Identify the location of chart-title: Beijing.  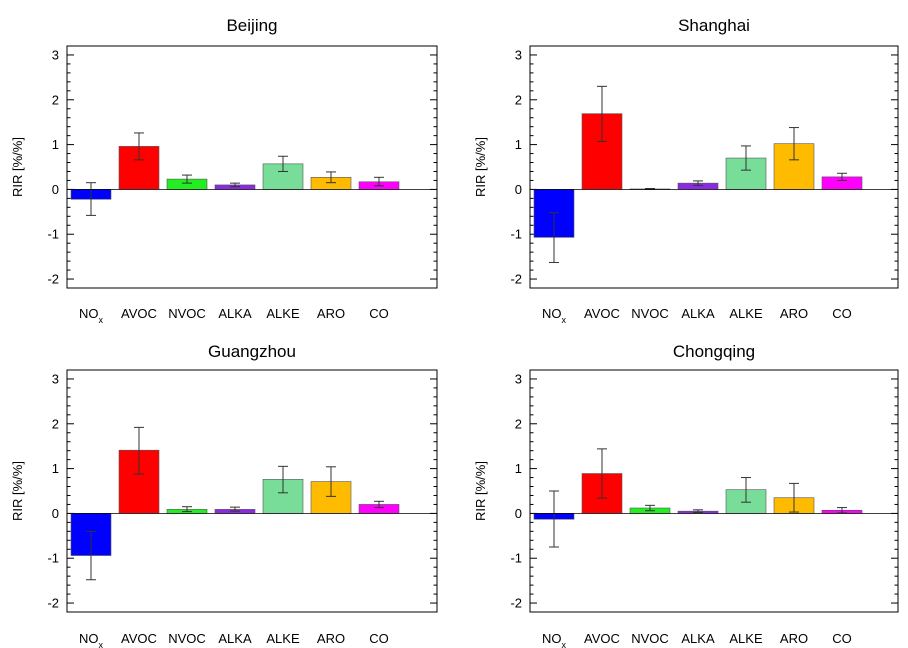
(251, 25).